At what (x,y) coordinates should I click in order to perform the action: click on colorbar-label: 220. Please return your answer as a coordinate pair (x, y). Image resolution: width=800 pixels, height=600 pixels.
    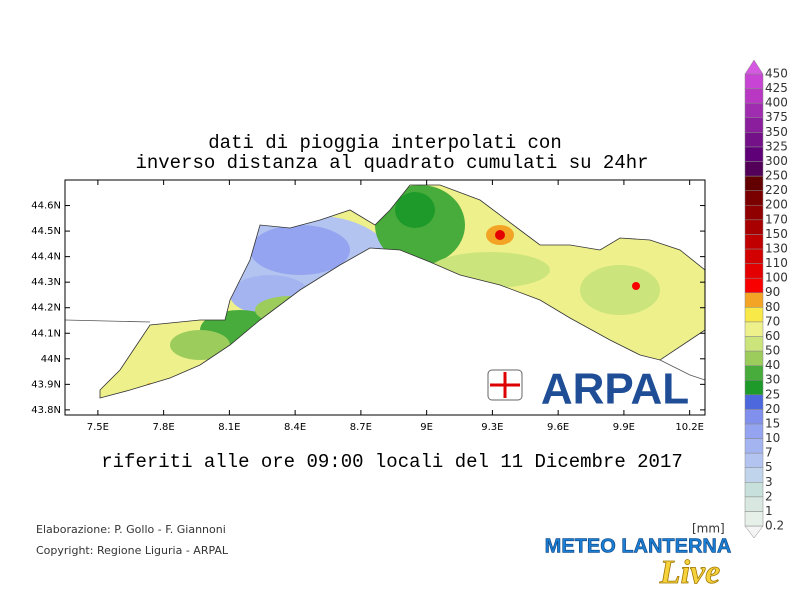
    Looking at the image, I should click on (776, 190).